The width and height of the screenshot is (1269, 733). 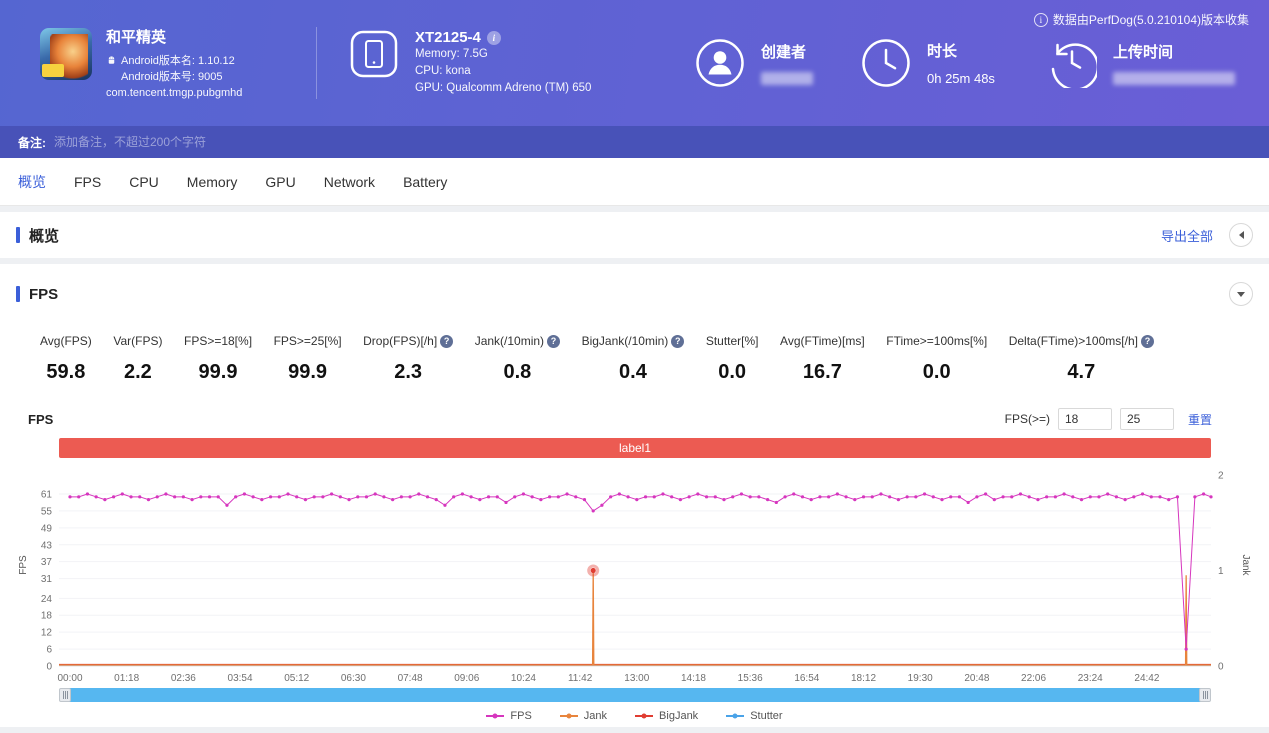 What do you see at coordinates (1090, 678) in the screenshot?
I see `svg-text: 23:24` at bounding box center [1090, 678].